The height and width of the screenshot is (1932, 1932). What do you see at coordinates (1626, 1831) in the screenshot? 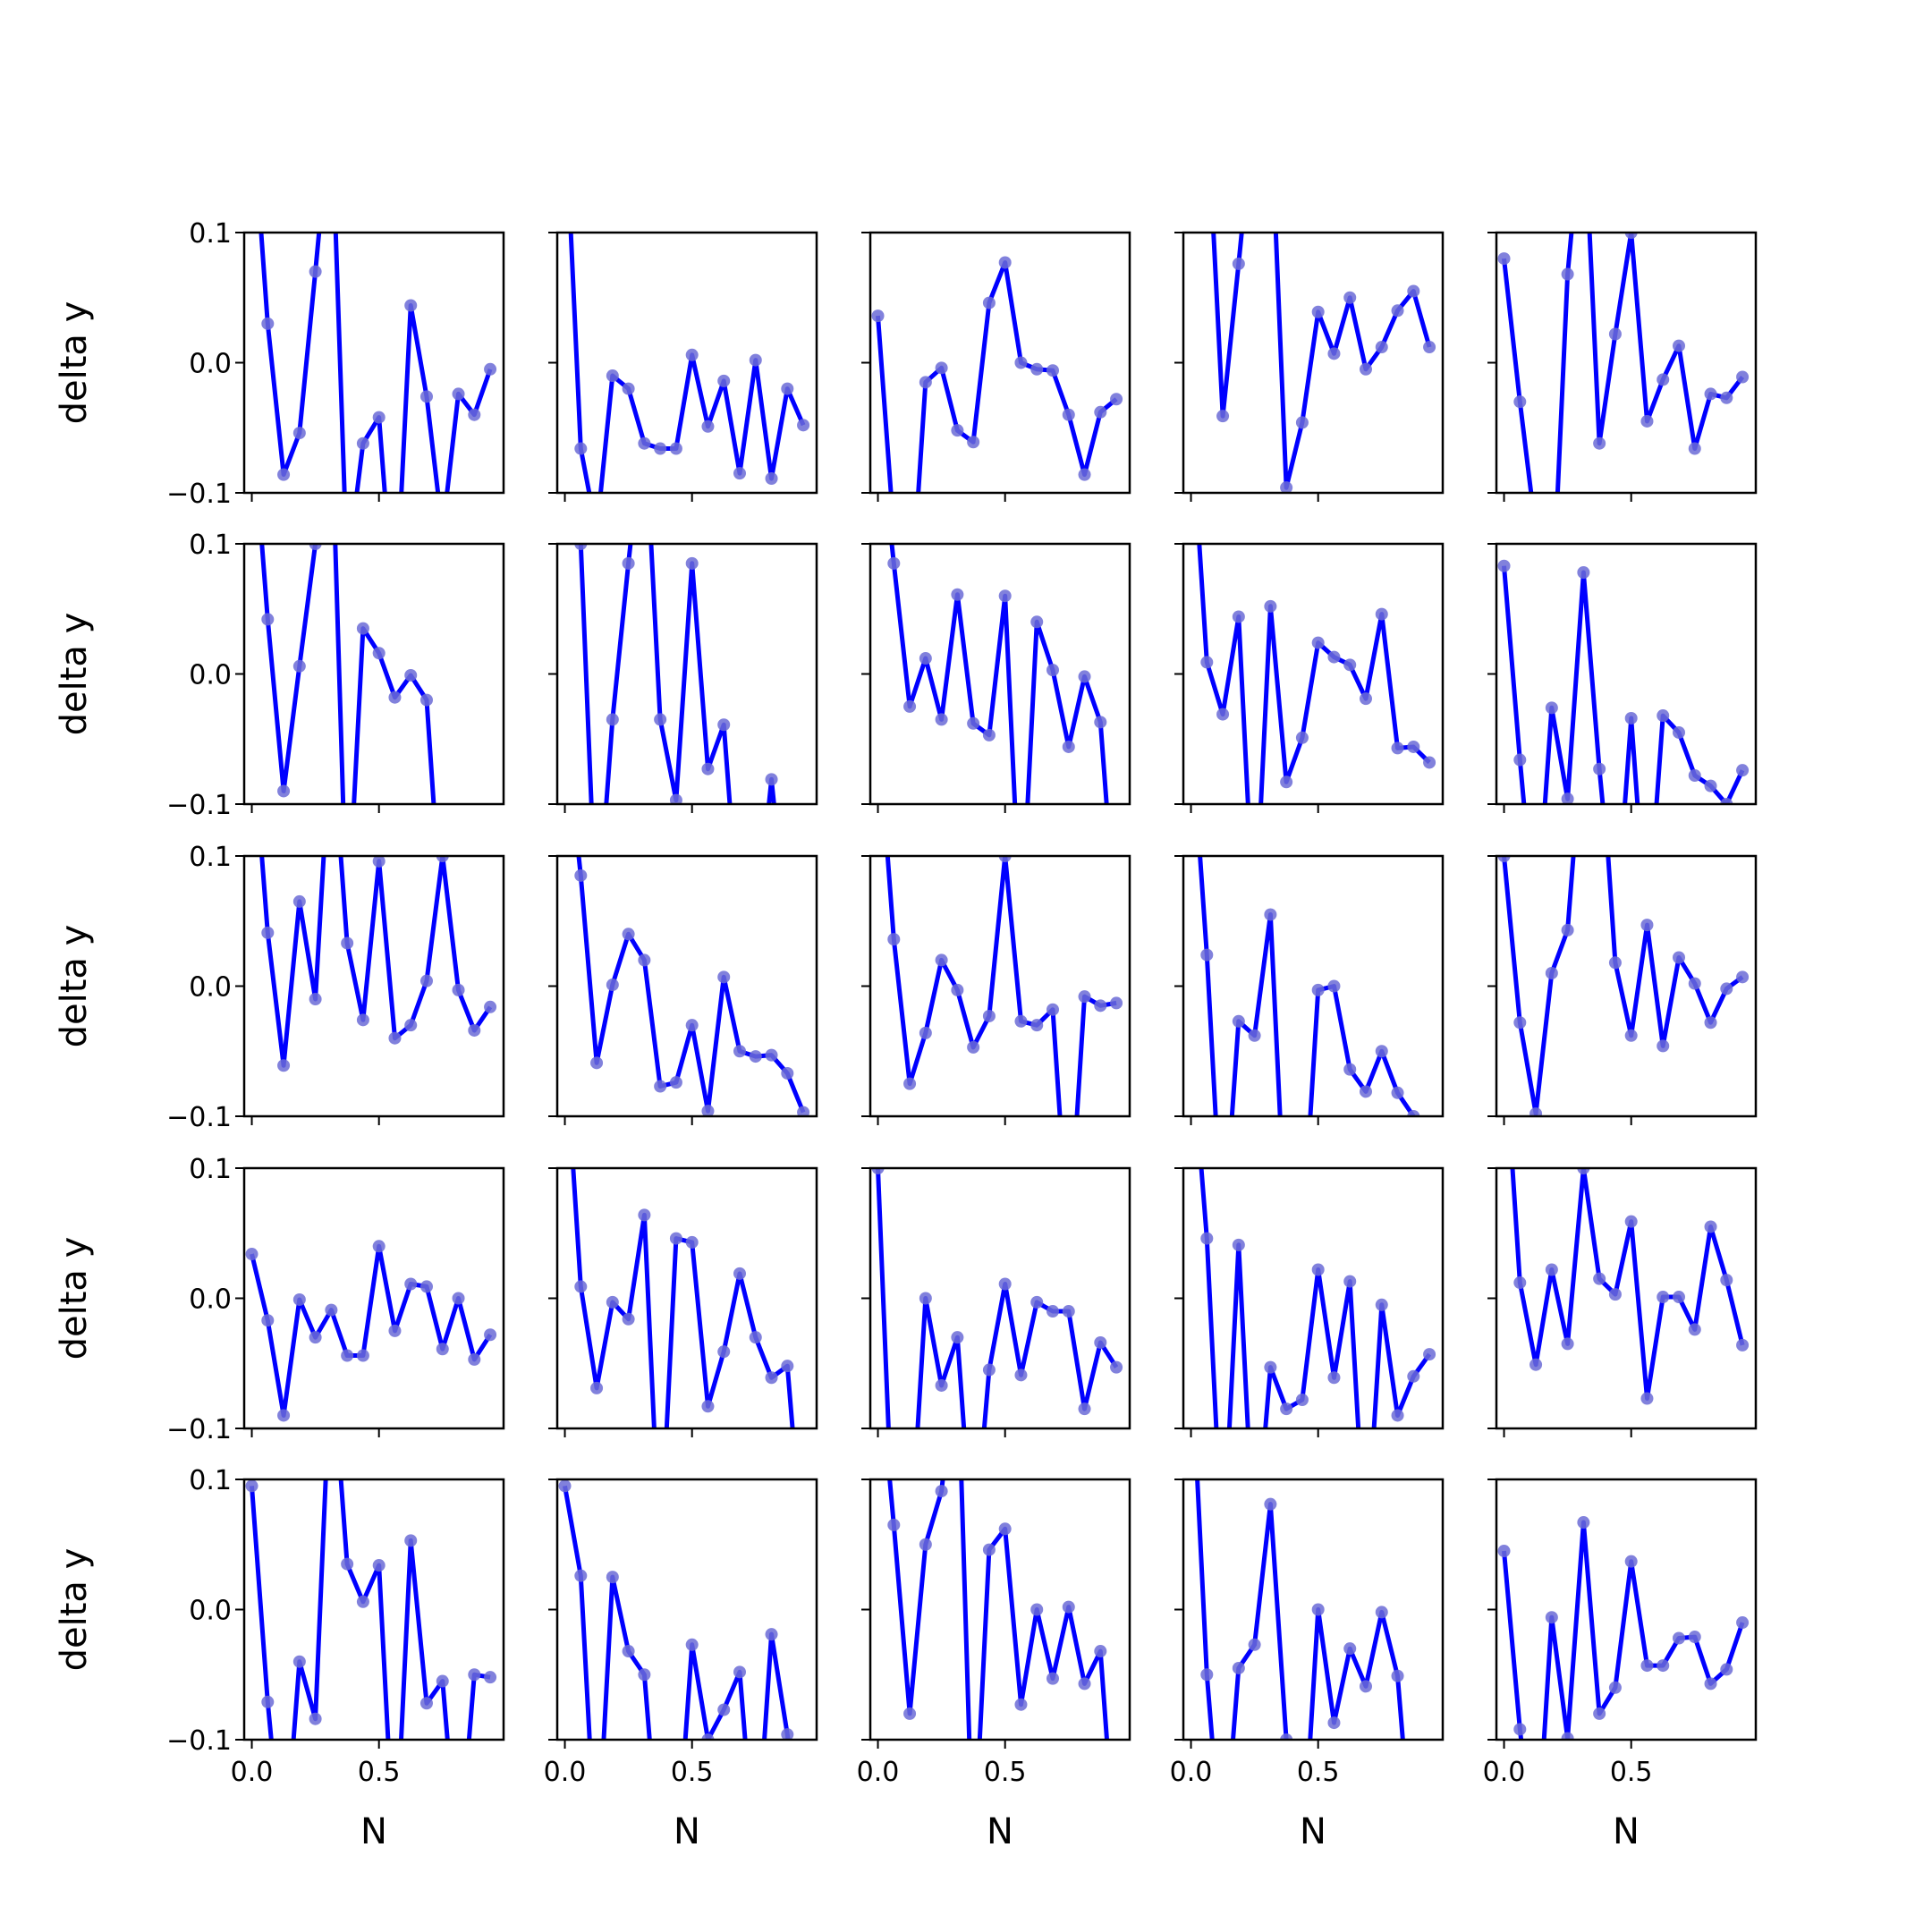
I see `x-axis-label: N` at bounding box center [1626, 1831].